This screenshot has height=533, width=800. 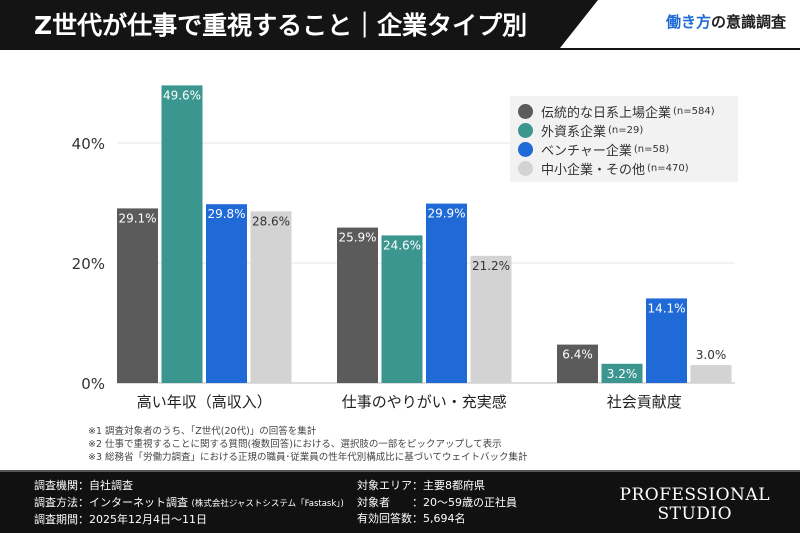 I want to click on legend-n: (n=29), so click(x=626, y=130).